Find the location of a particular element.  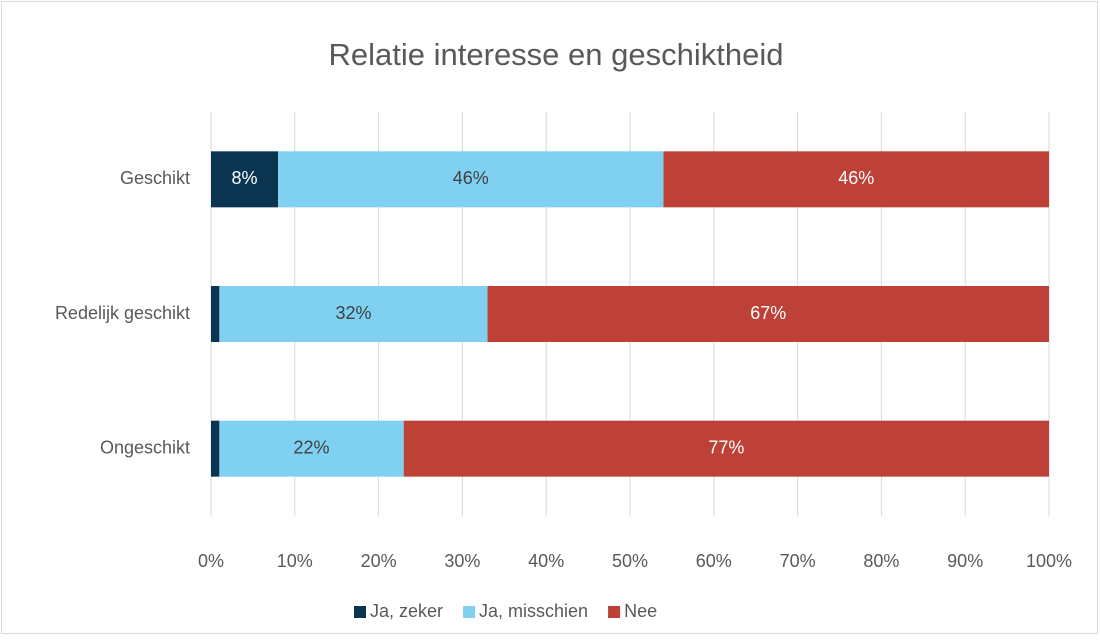

x-tick-label: 90% is located at coordinates (965, 561).